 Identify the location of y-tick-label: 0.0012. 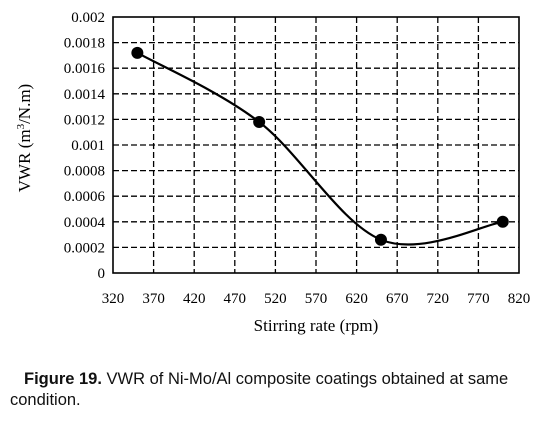
(84, 120).